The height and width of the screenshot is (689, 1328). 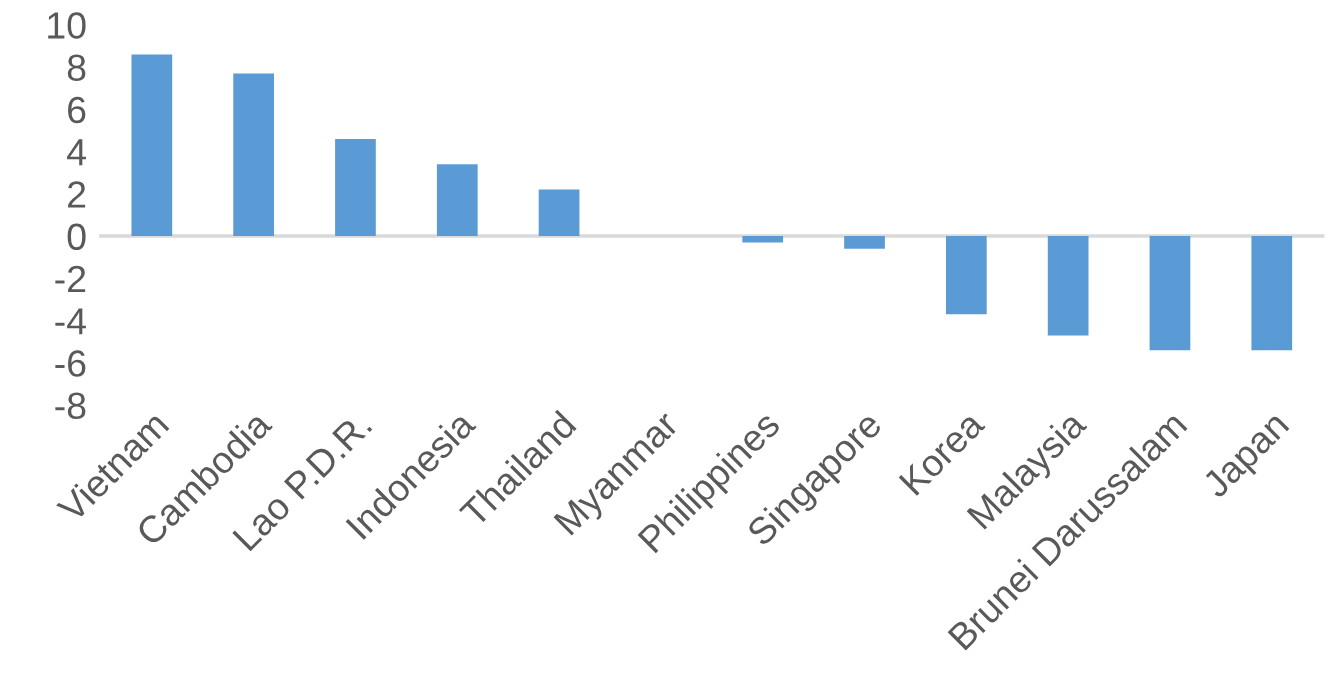 What do you see at coordinates (70, 363) in the screenshot?
I see `y-tick-label: -6` at bounding box center [70, 363].